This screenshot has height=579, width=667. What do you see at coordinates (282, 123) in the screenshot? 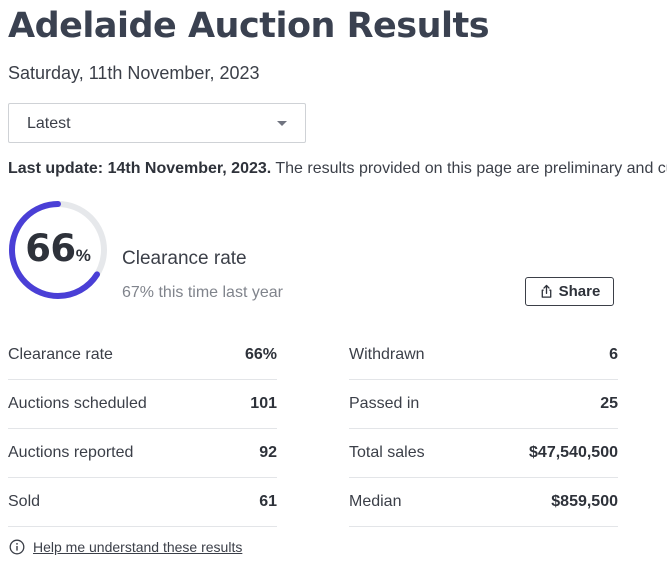
I see `chevron-down-icon` at bounding box center [282, 123].